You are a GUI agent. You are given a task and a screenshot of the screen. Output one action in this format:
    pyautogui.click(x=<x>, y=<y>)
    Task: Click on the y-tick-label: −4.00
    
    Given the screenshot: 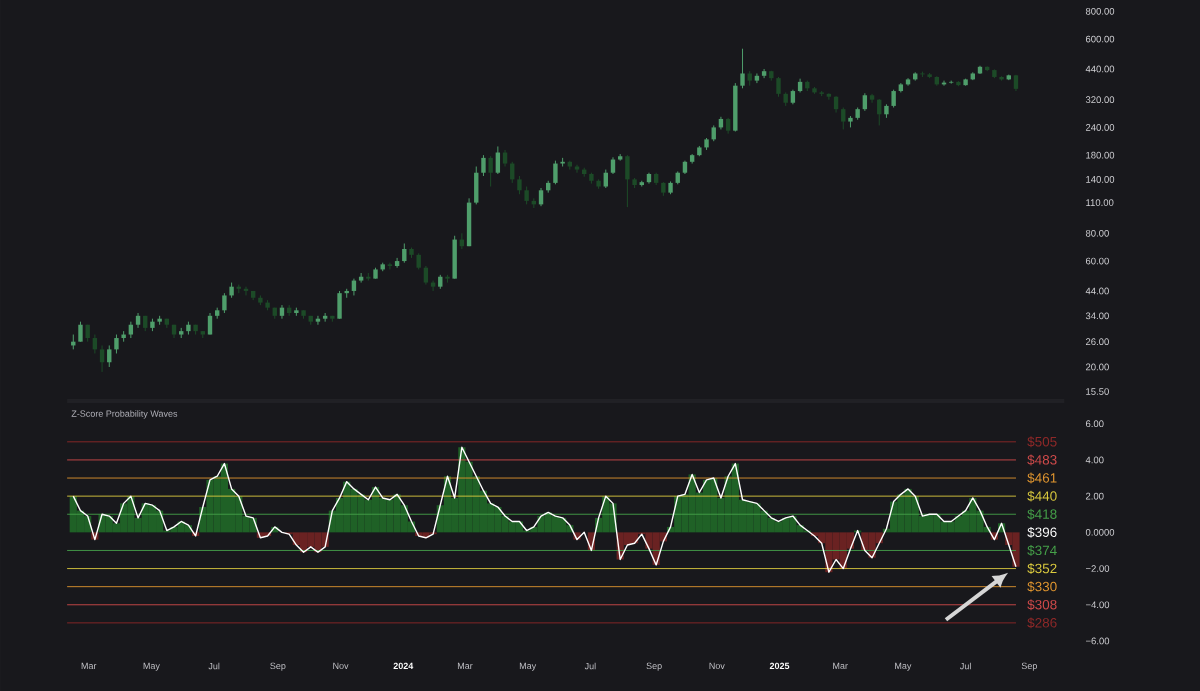 What is the action you would take?
    pyautogui.click(x=1097, y=605)
    